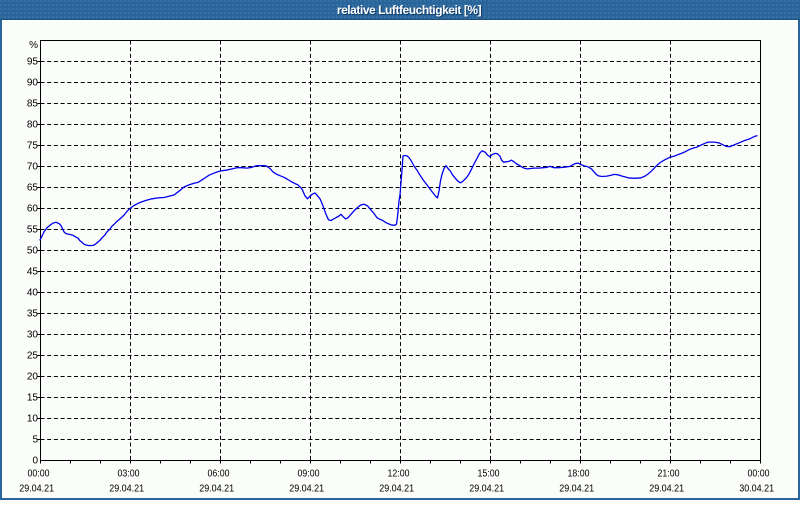  I want to click on svg-text: 50, so click(33, 251).